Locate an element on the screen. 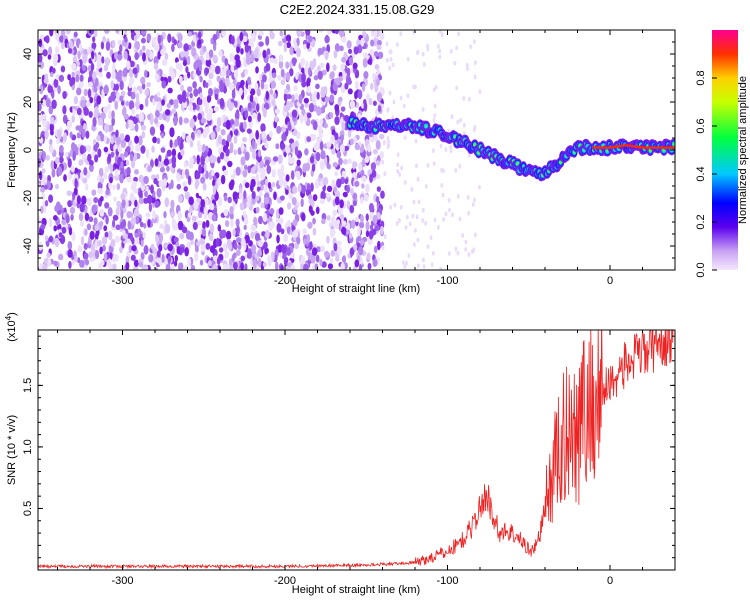 The width and height of the screenshot is (750, 600). bottom-x-tick-label: -100 is located at coordinates (447, 581).